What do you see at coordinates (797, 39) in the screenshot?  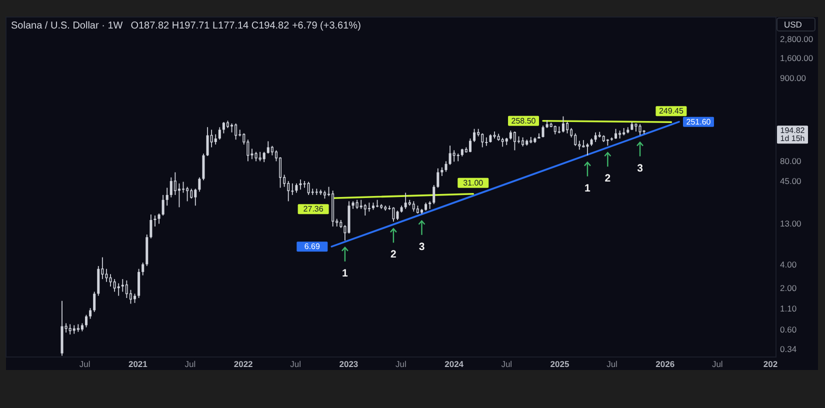 I see `y-tick-label: 2,800.00` at bounding box center [797, 39].